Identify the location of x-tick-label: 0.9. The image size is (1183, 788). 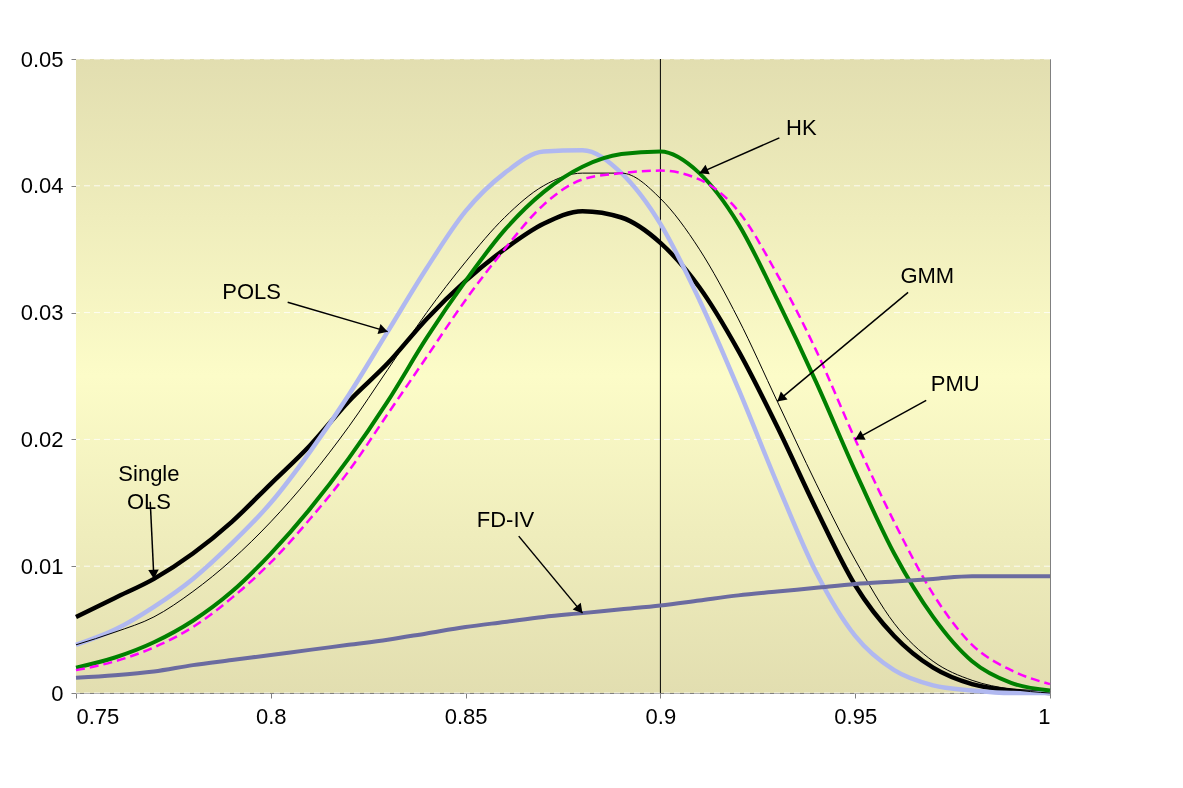
(661, 716).